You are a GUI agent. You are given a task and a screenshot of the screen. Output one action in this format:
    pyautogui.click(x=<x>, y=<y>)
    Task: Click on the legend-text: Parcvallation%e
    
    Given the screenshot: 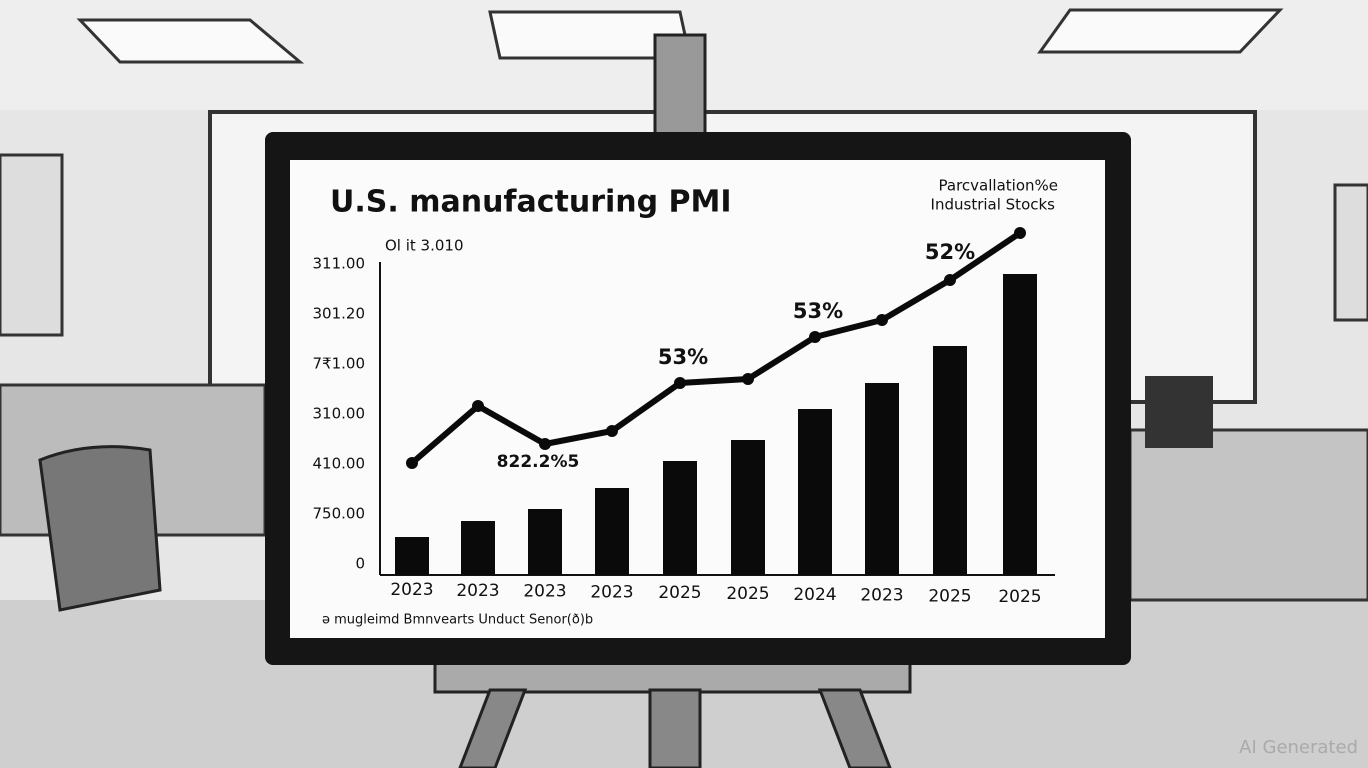 What is the action you would take?
    pyautogui.click(x=998, y=186)
    